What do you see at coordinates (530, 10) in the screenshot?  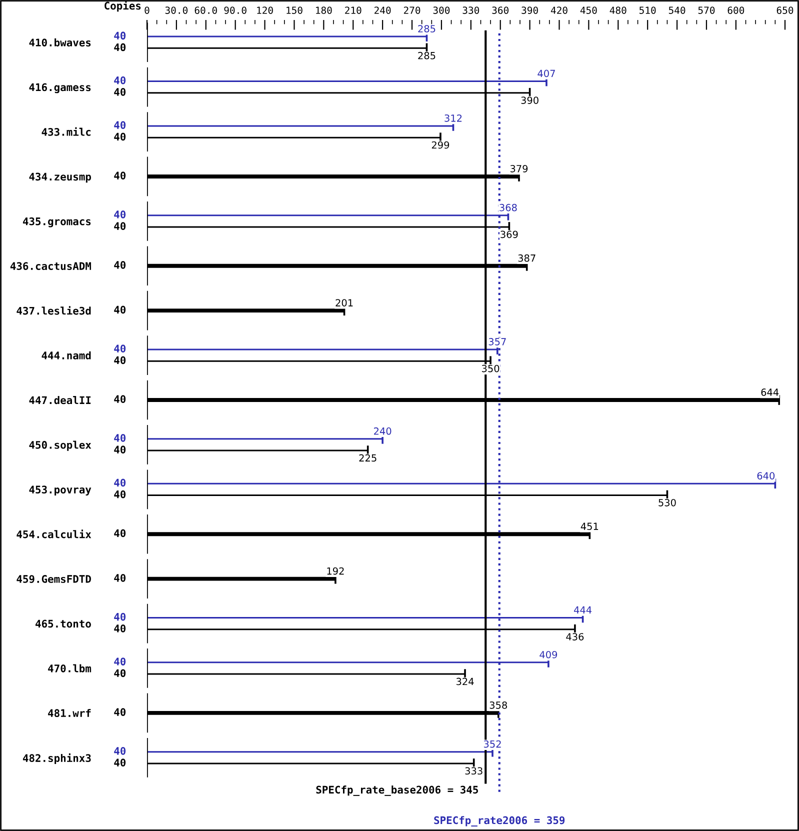 I see `x-tick-label: 390` at bounding box center [530, 10].